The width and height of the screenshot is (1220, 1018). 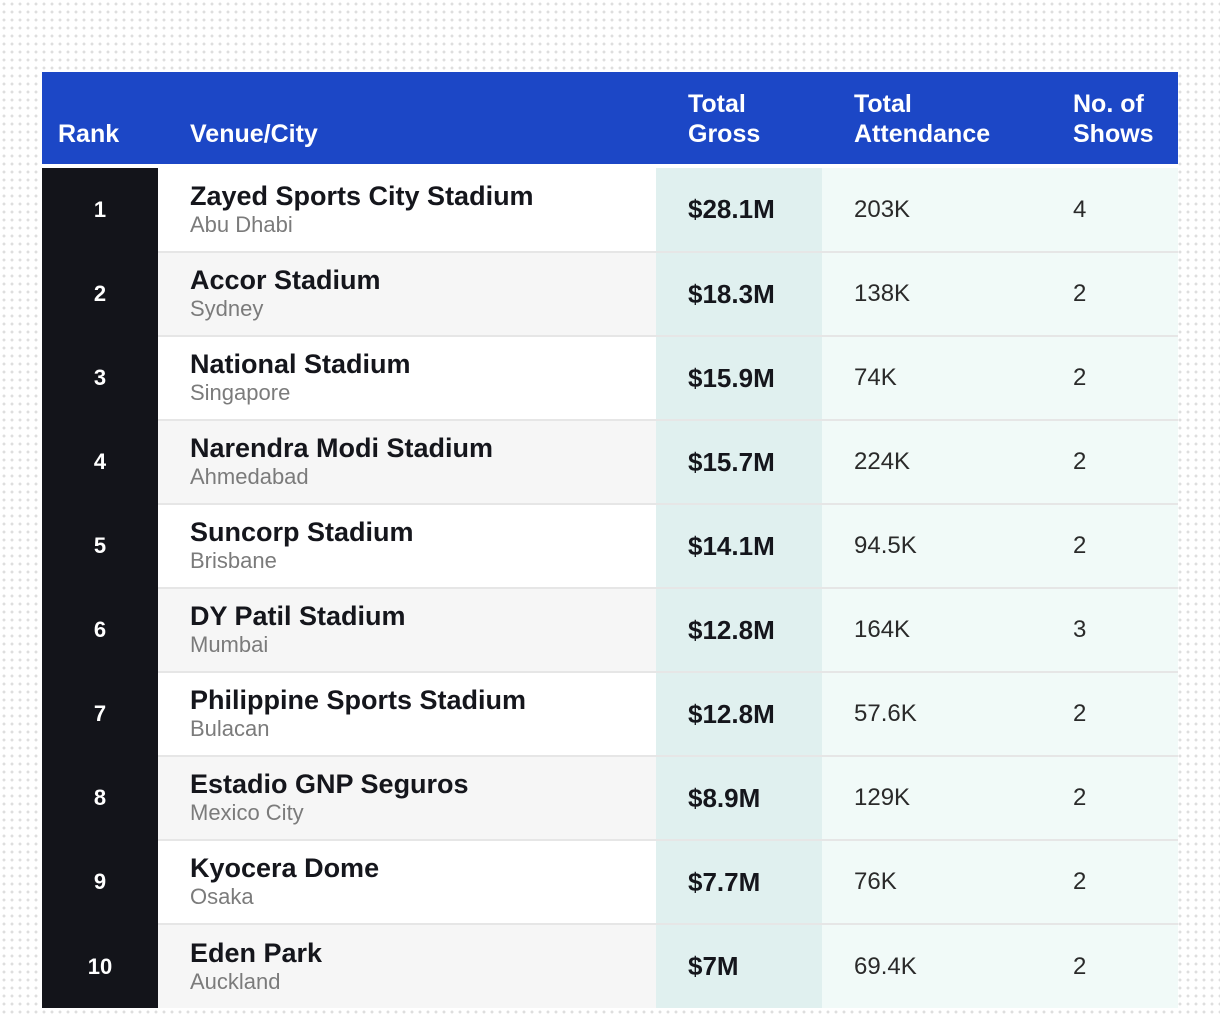 I want to click on rank-cell: 7, so click(x=100, y=714).